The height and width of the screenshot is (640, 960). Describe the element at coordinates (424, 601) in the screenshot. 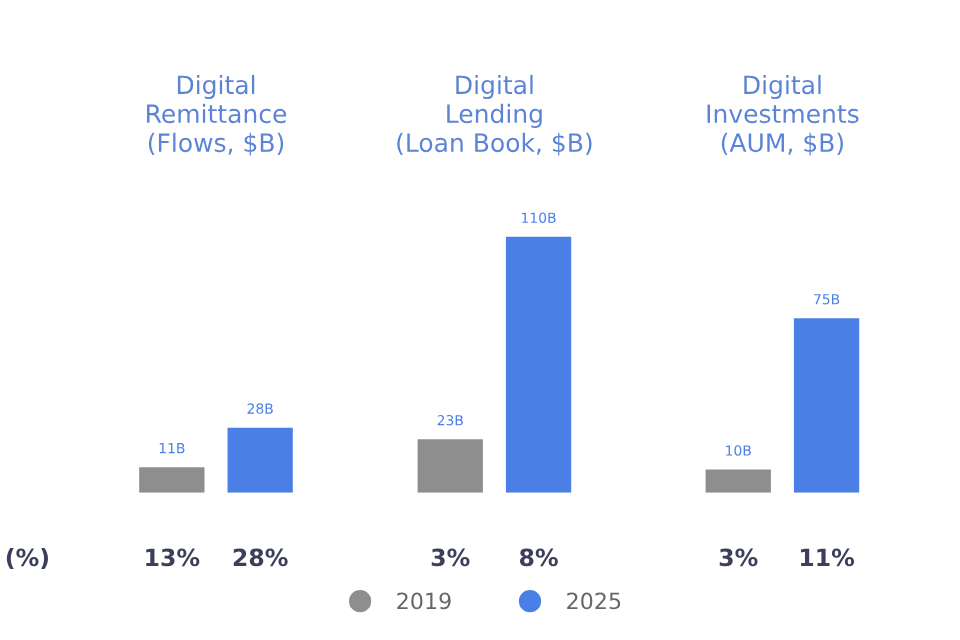

I see `legend-label: 2019` at that location.